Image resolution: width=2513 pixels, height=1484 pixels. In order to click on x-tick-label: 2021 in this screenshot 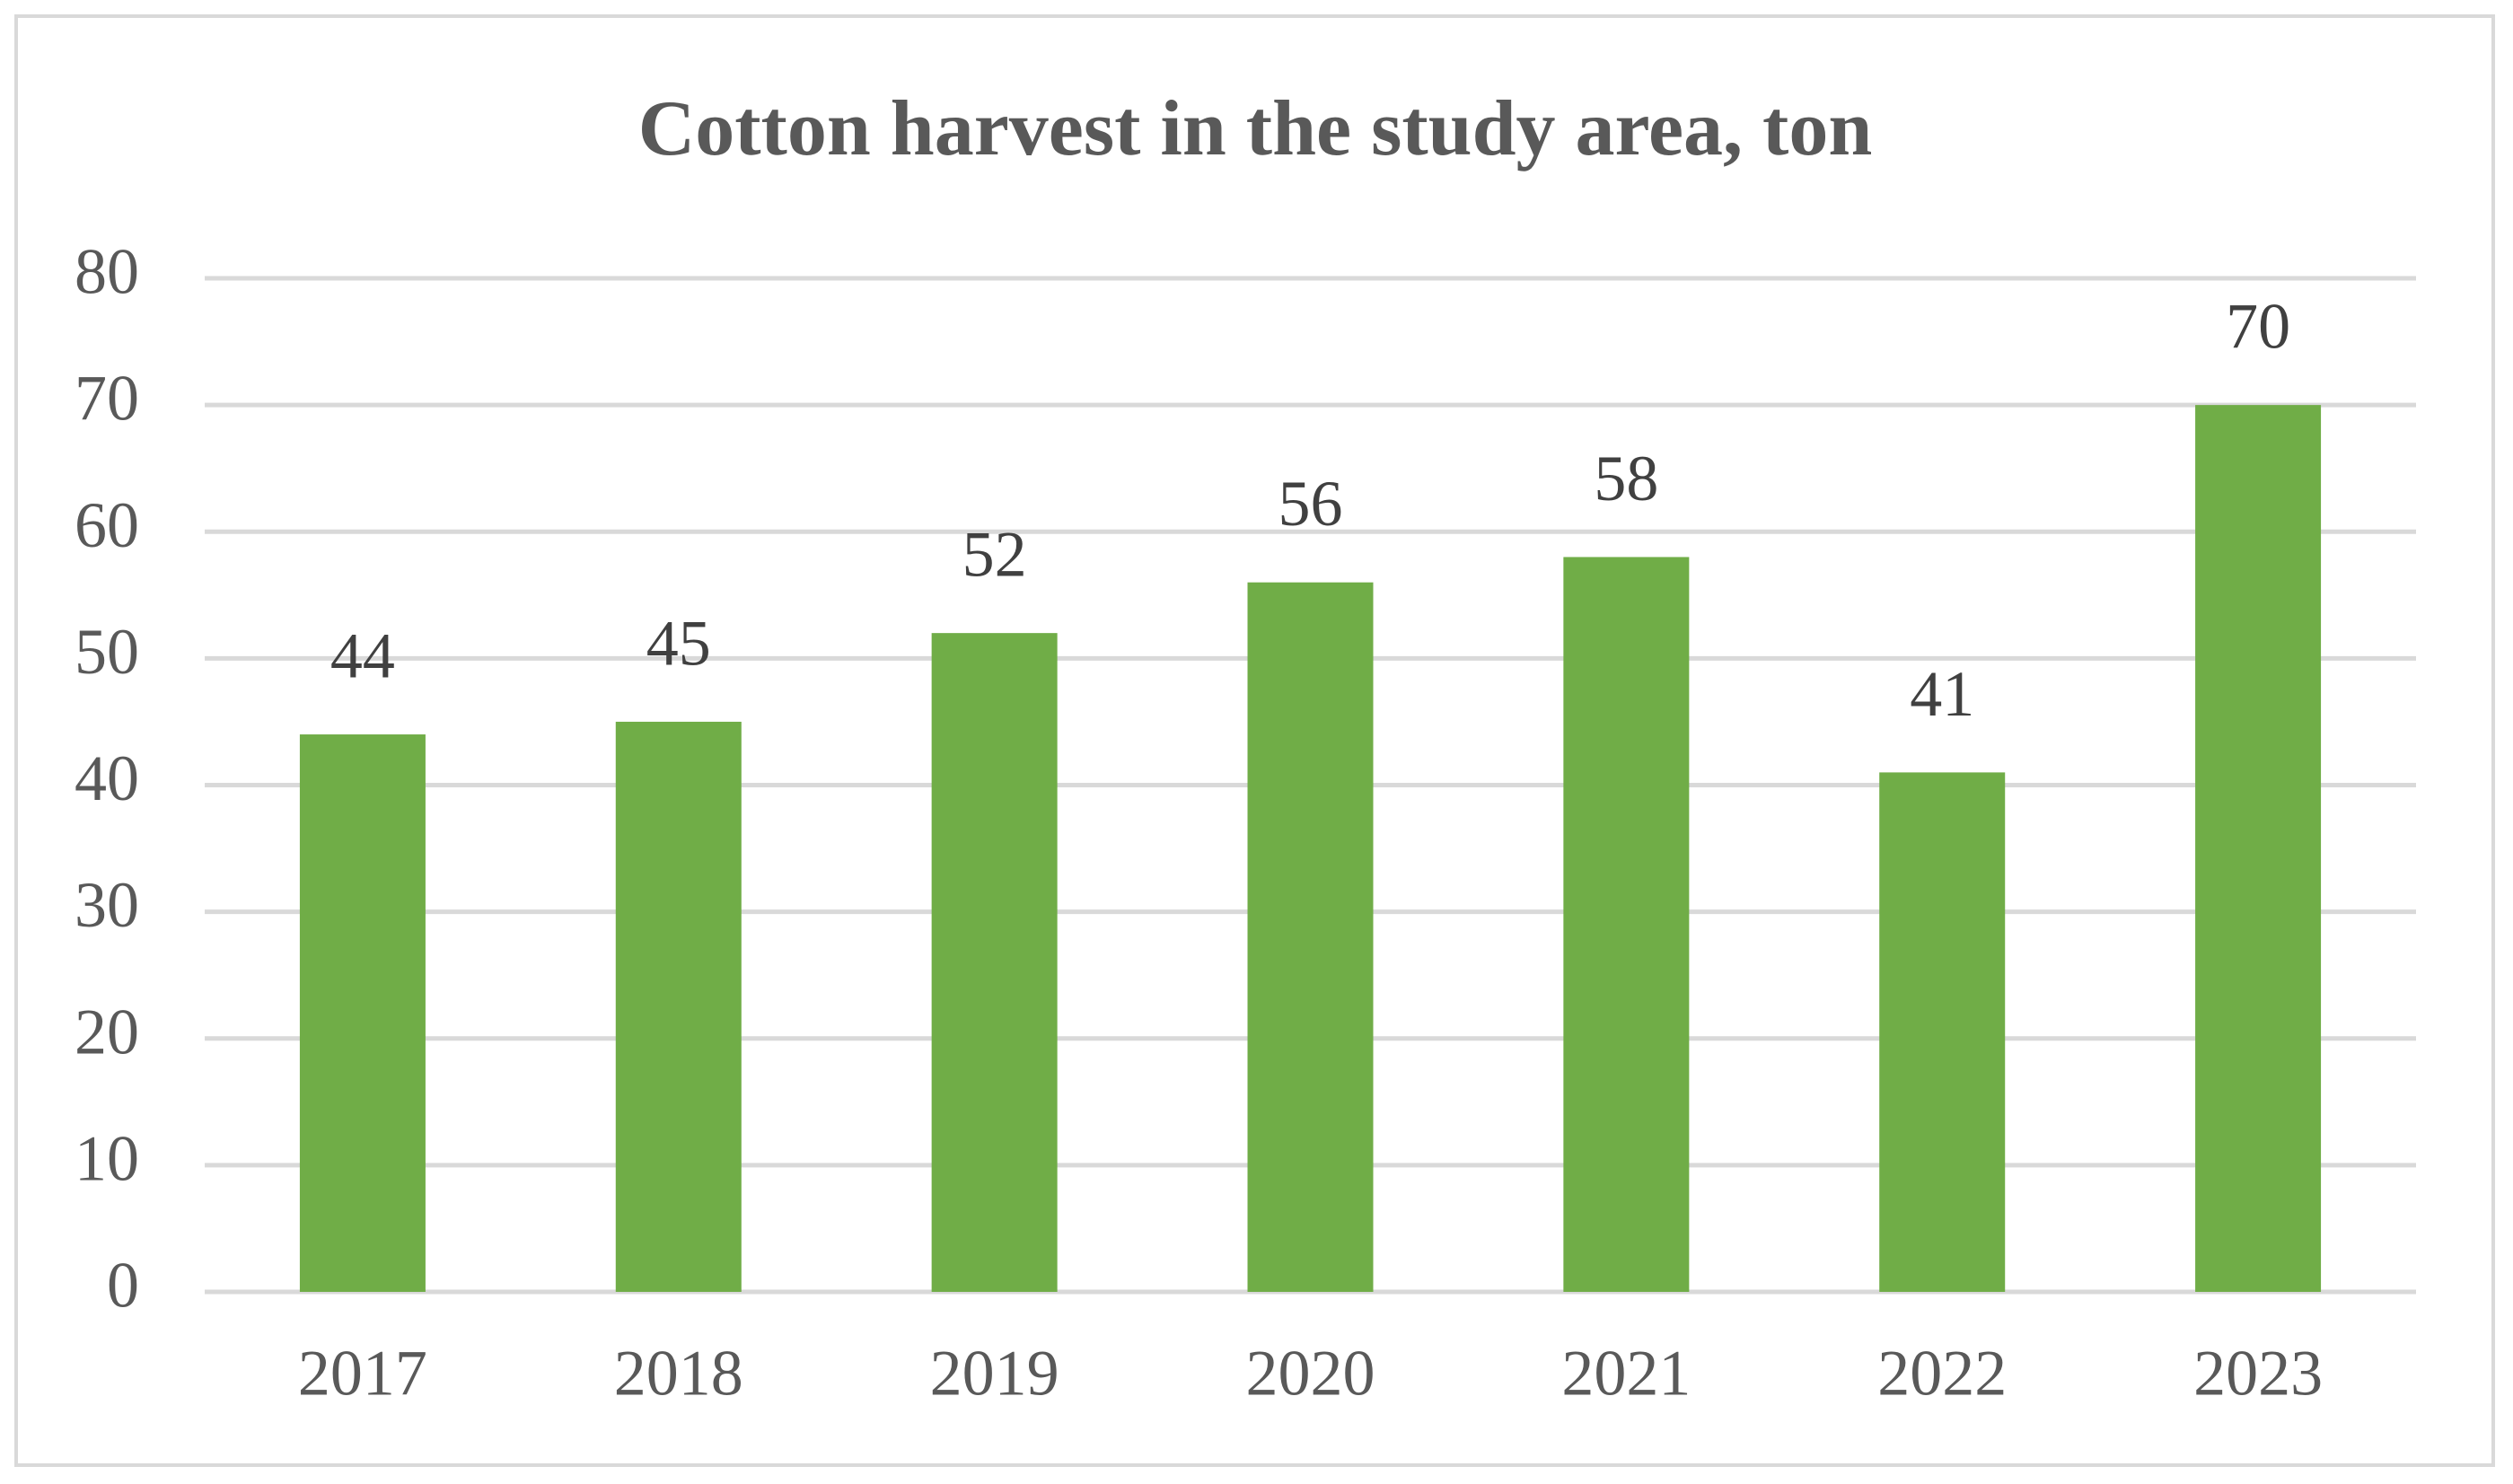, I will do `click(1626, 1373)`.